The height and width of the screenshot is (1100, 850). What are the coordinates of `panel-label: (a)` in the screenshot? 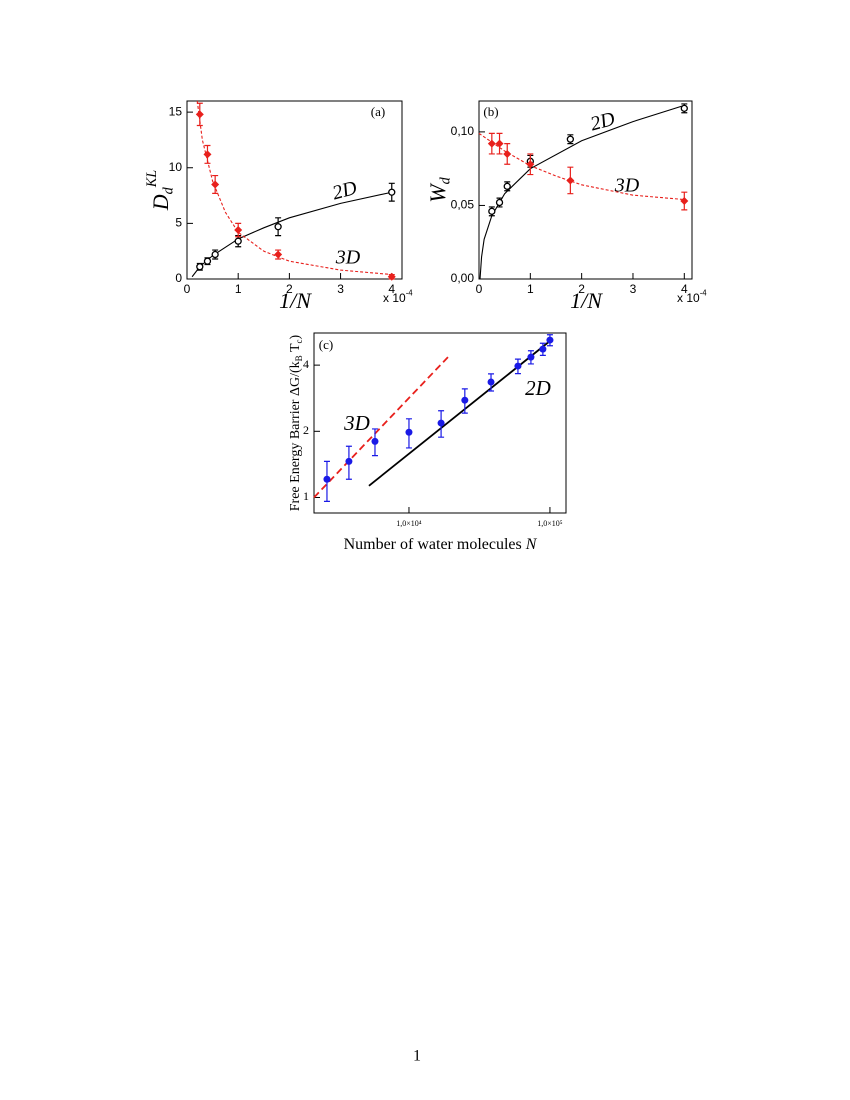 It's located at (378, 111).